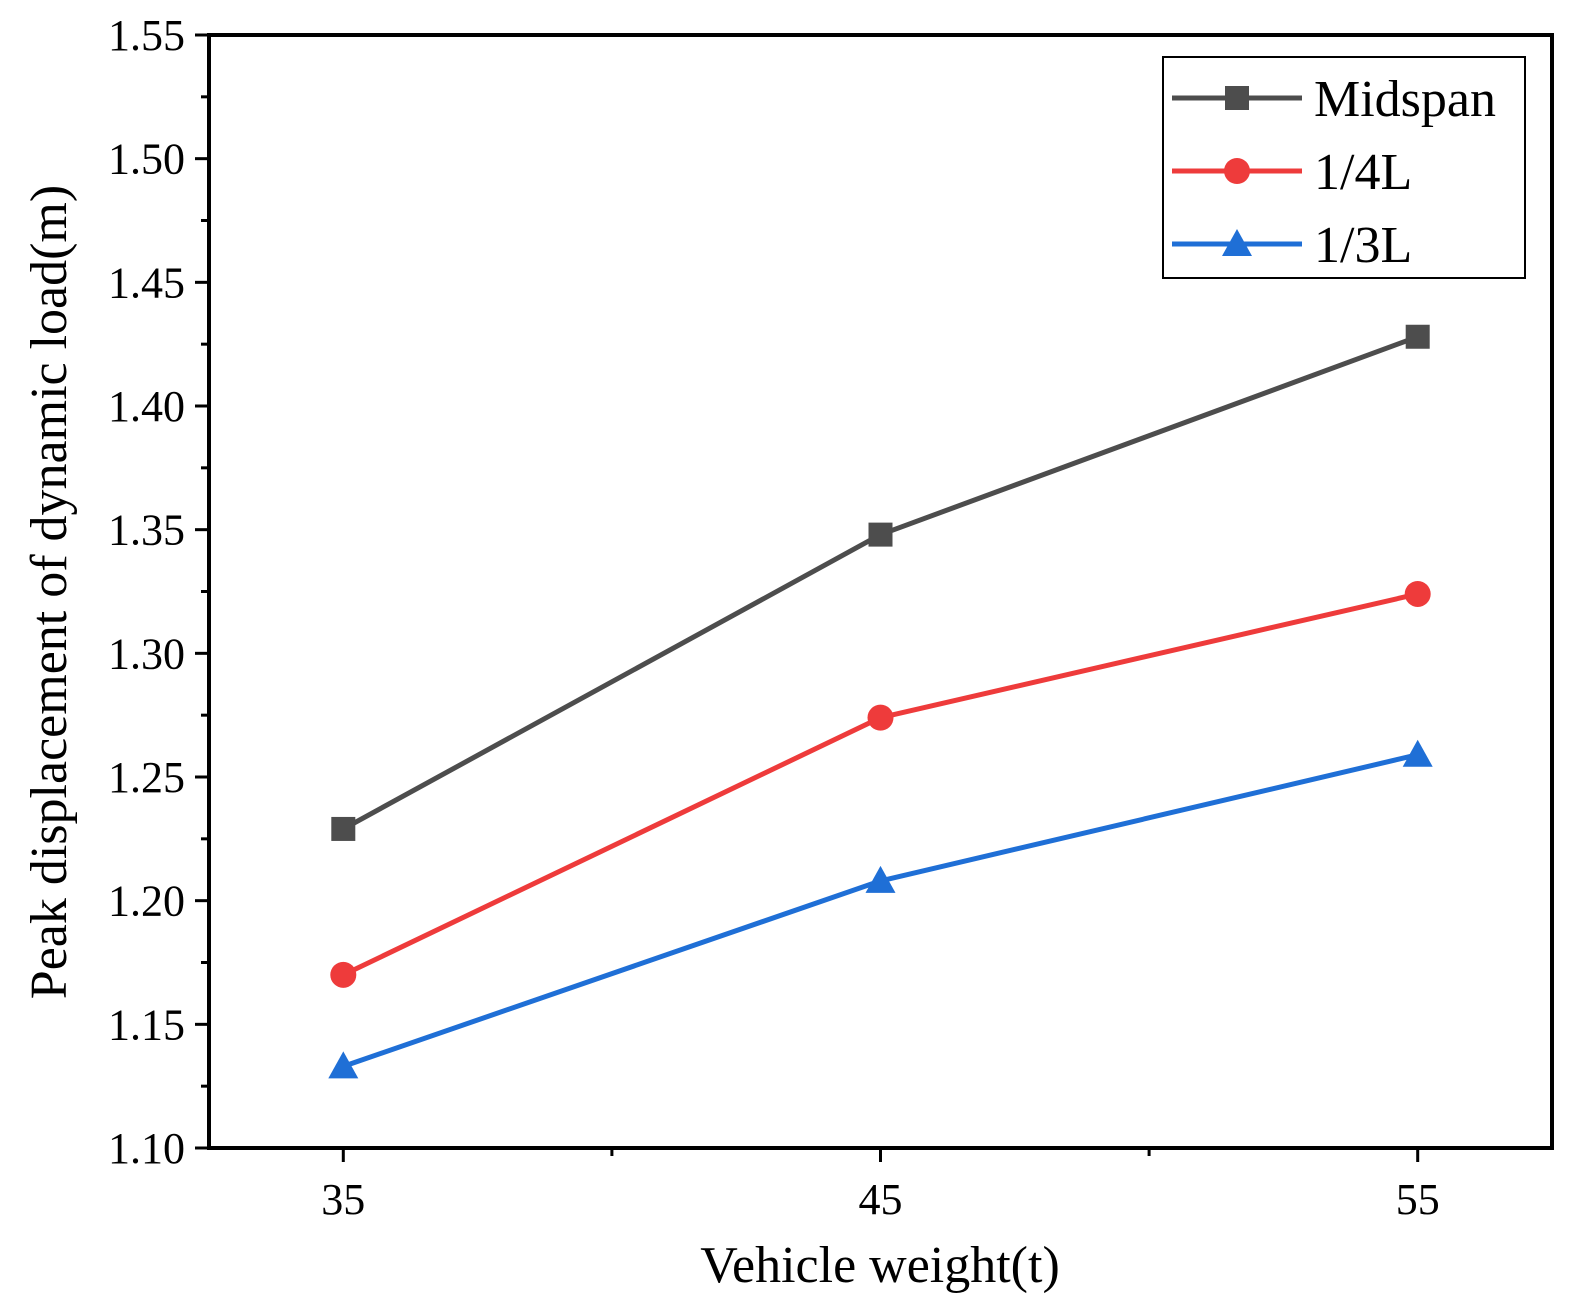 This screenshot has width=1571, height=1306. I want to click on y-tick-label: 1.25, so click(146, 777).